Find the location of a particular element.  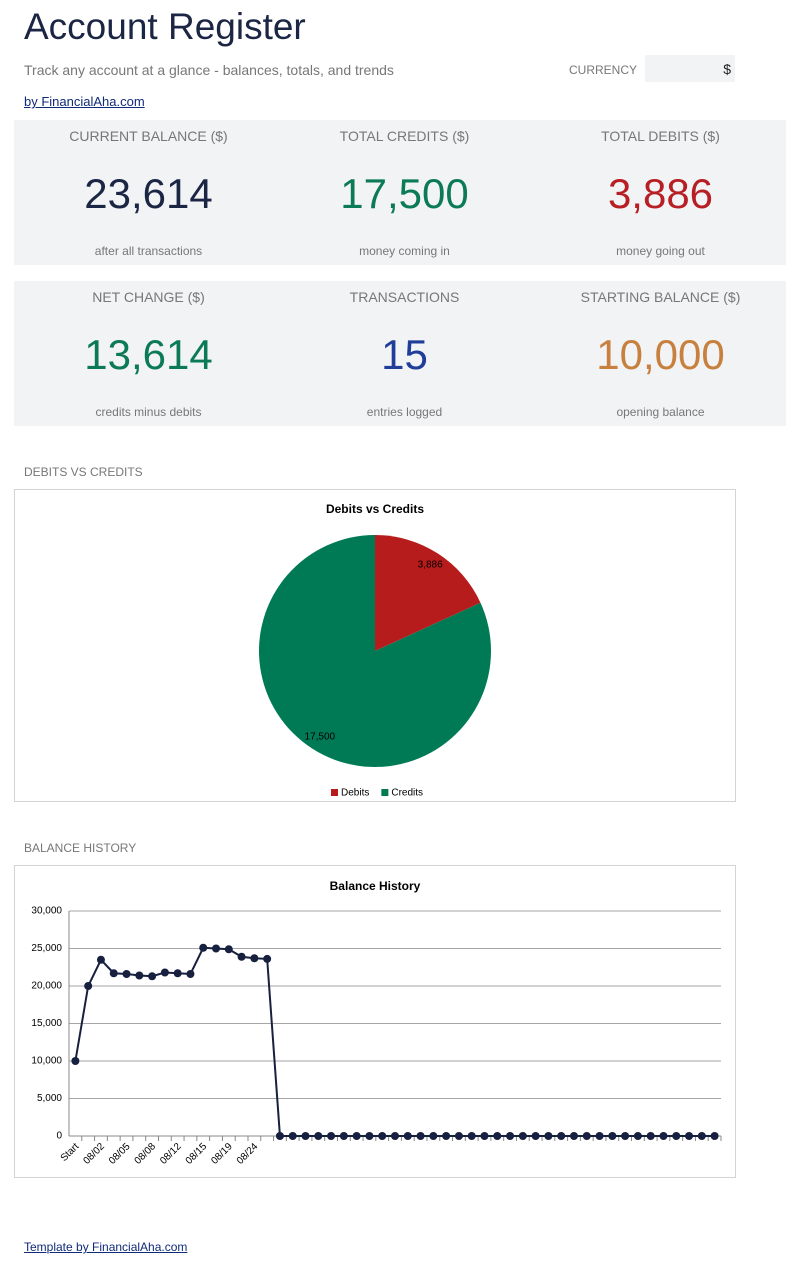

kpi-value: 17,500 is located at coordinates (404, 193).